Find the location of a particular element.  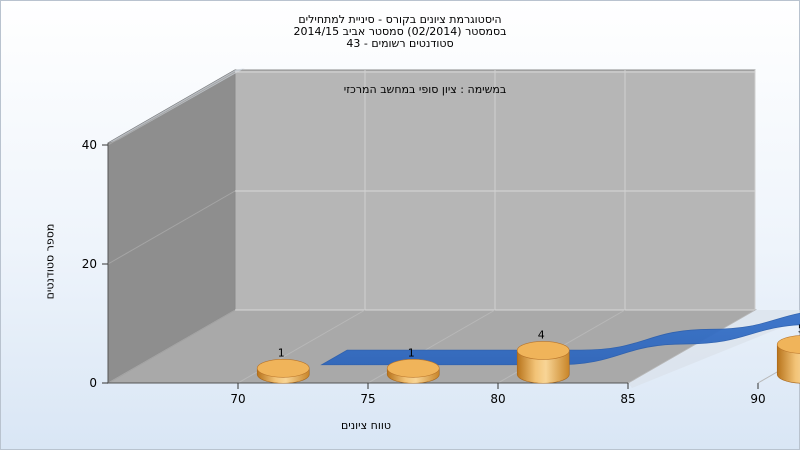

curve-ribbon is located at coordinates (560, 339).